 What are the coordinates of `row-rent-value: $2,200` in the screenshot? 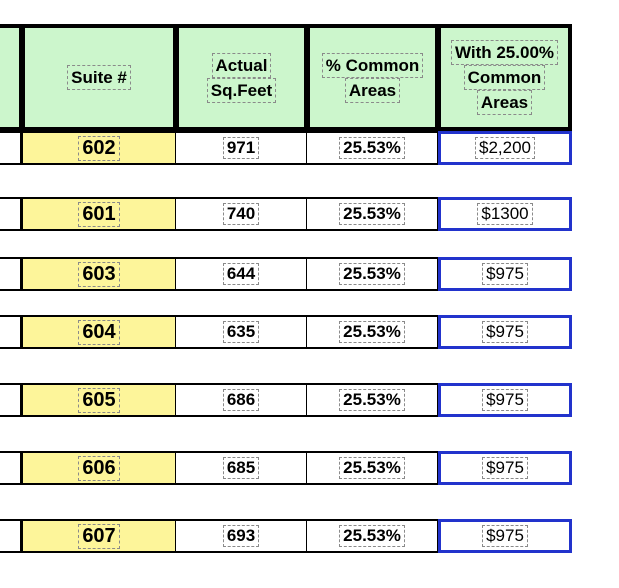 It's located at (505, 148).